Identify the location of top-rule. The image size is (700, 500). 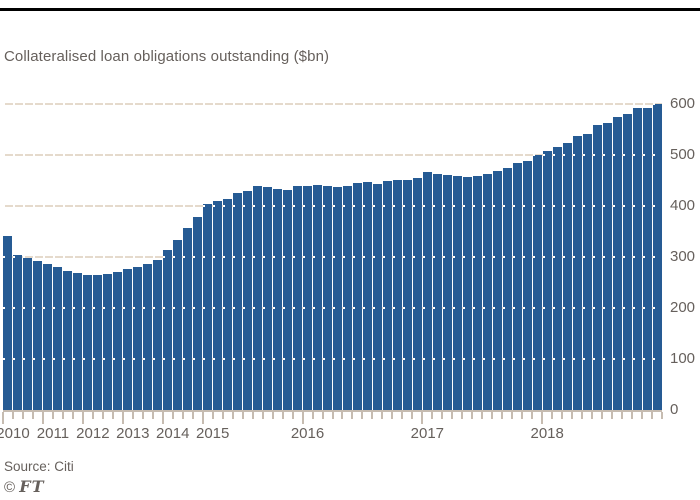
(350, 9).